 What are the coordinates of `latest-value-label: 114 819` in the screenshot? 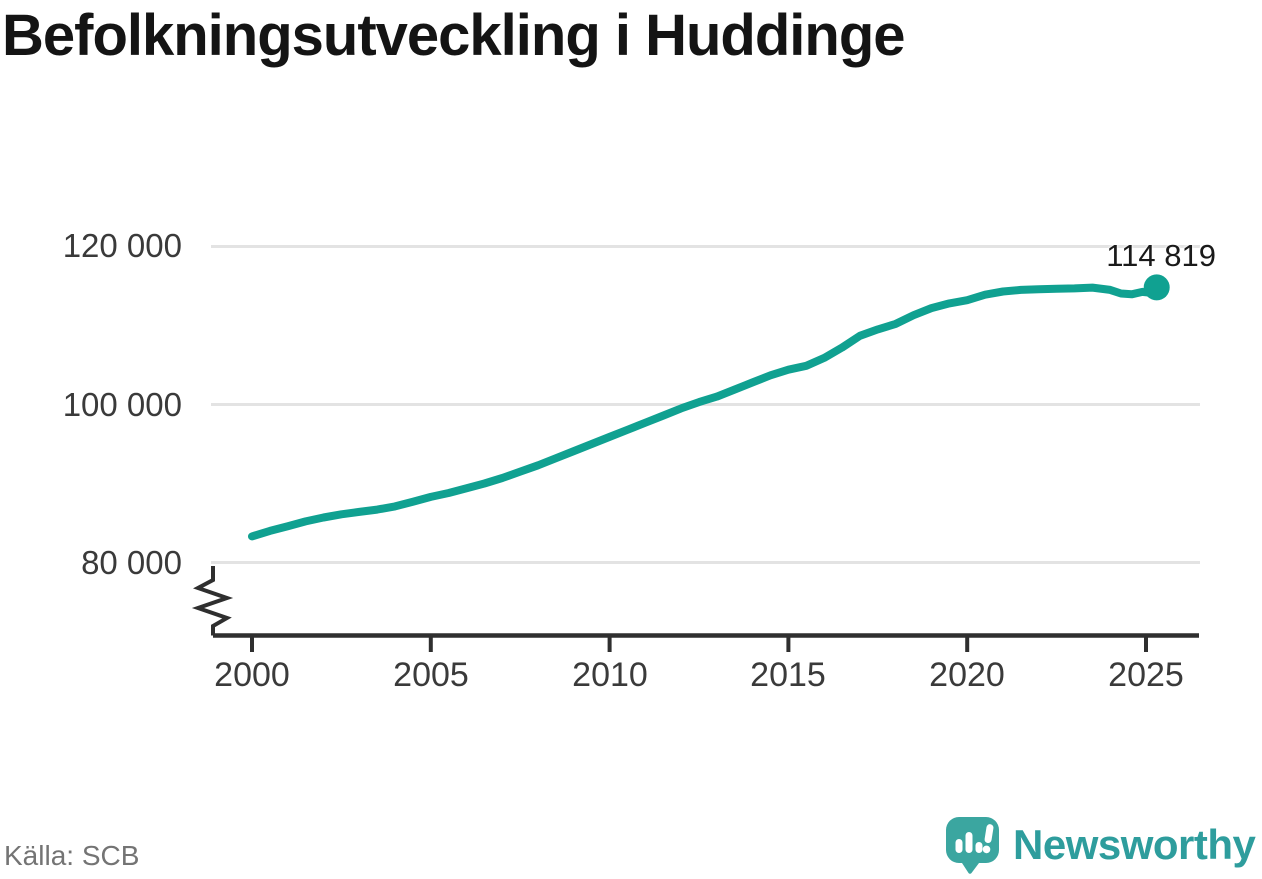 It's located at (1161, 255).